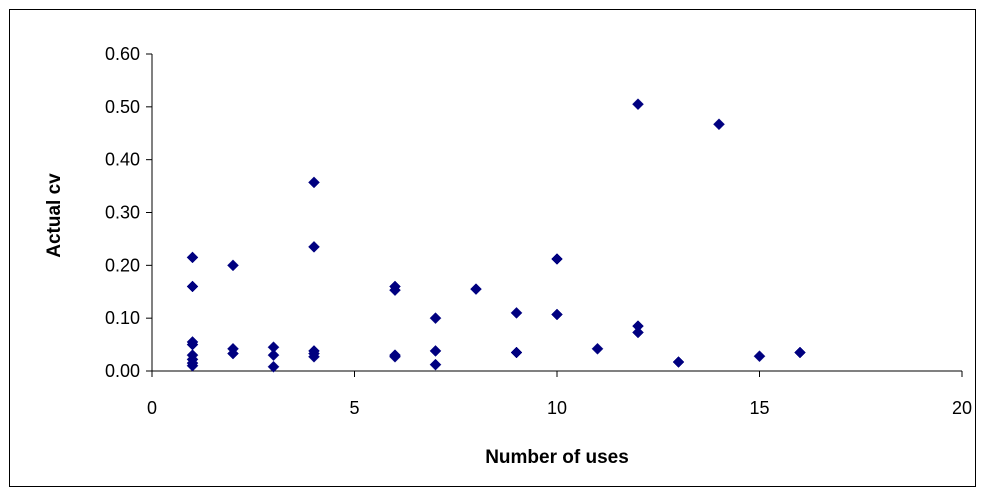 Image resolution: width=987 pixels, height=498 pixels. Describe the element at coordinates (122, 371) in the screenshot. I see `y-tick-label: 0.00` at that location.